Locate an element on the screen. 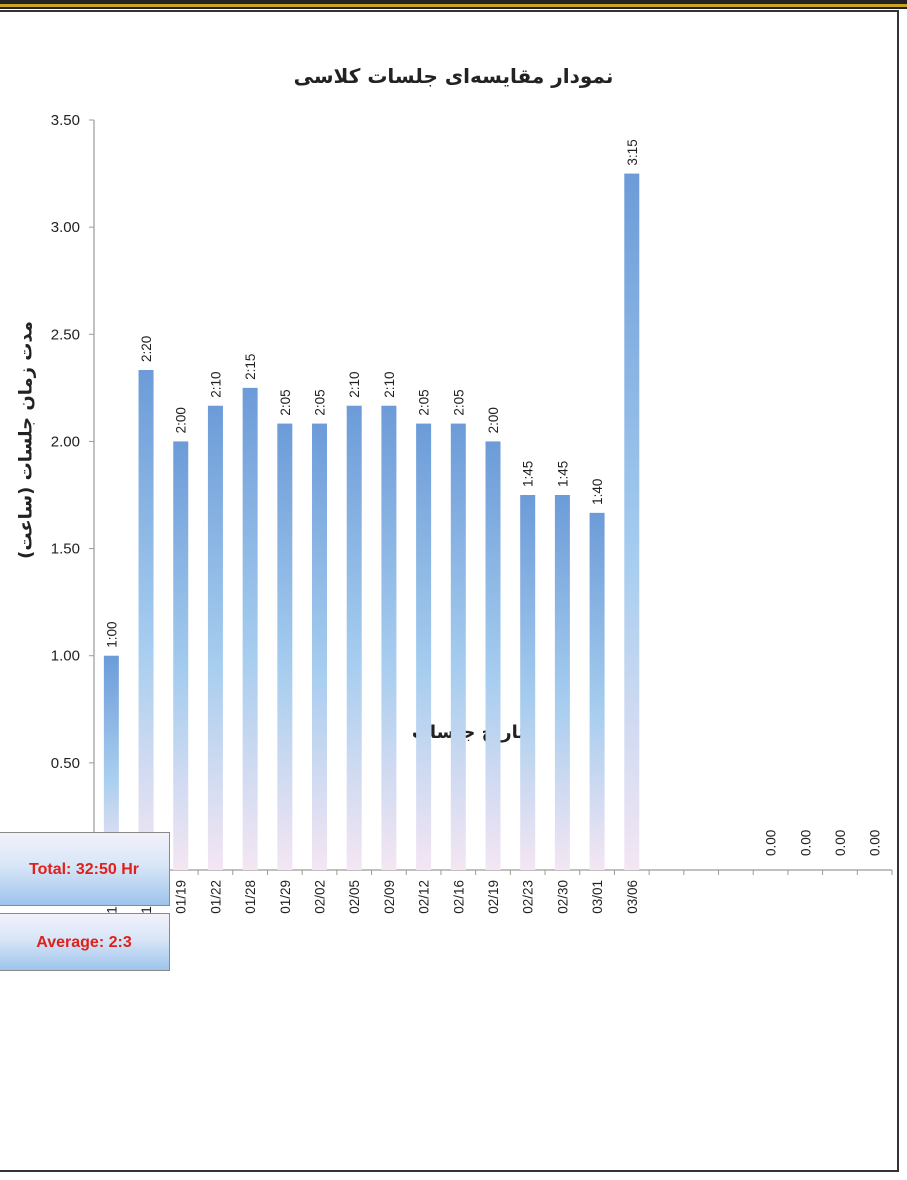 The height and width of the screenshot is (1180, 907). data-label: 3:15 is located at coordinates (632, 152).